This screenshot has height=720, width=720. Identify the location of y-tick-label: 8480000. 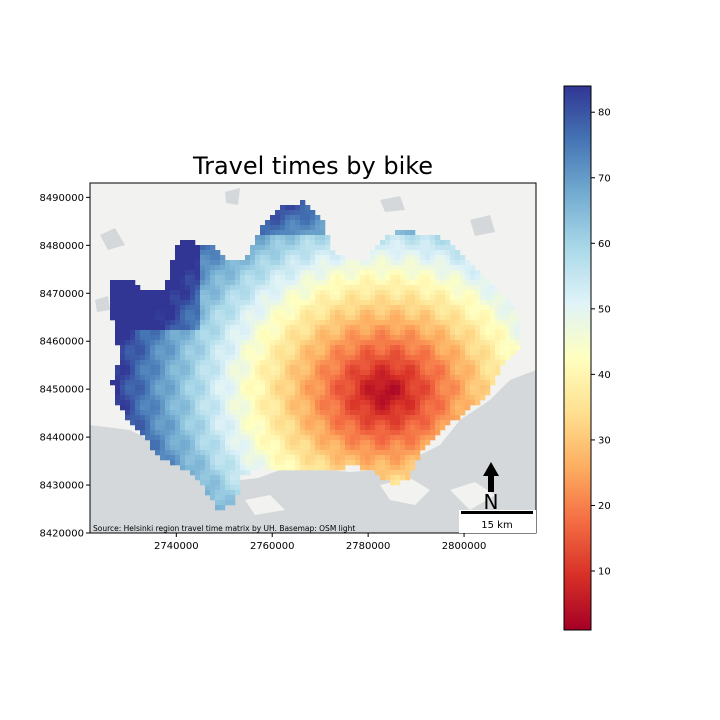
(61, 246).